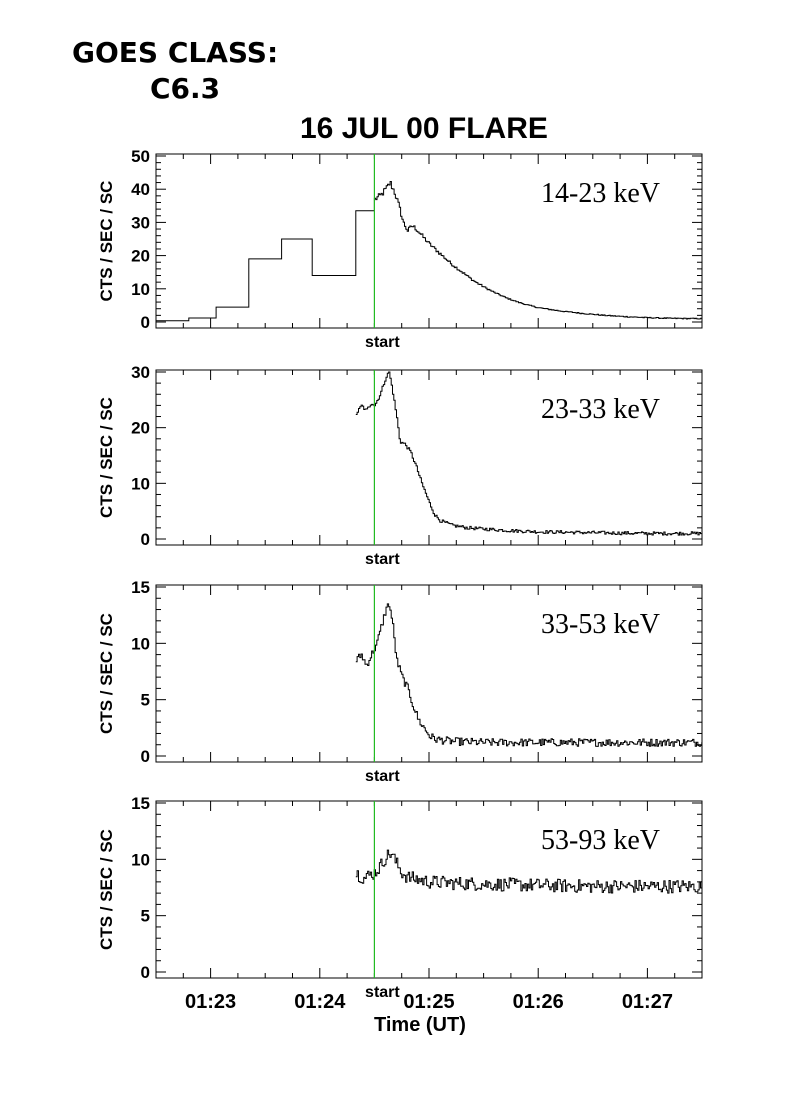  What do you see at coordinates (140, 189) in the screenshot?
I see `y-tick-label: 40` at bounding box center [140, 189].